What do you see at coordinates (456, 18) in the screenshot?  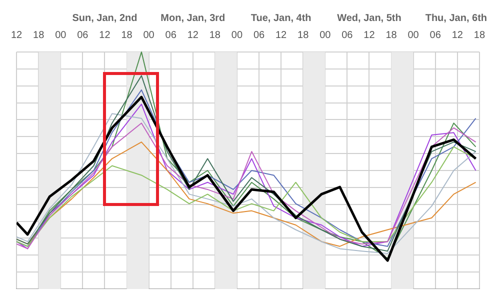 I see `text: Thu, Jan, 6th` at bounding box center [456, 18].